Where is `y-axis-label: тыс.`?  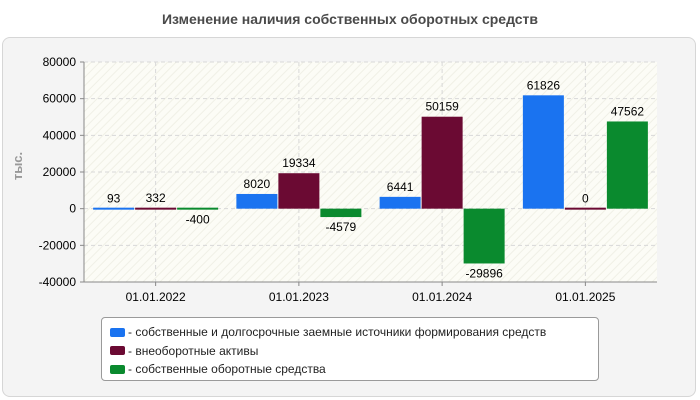
y-axis-label: тыс. is located at coordinates (17, 166).